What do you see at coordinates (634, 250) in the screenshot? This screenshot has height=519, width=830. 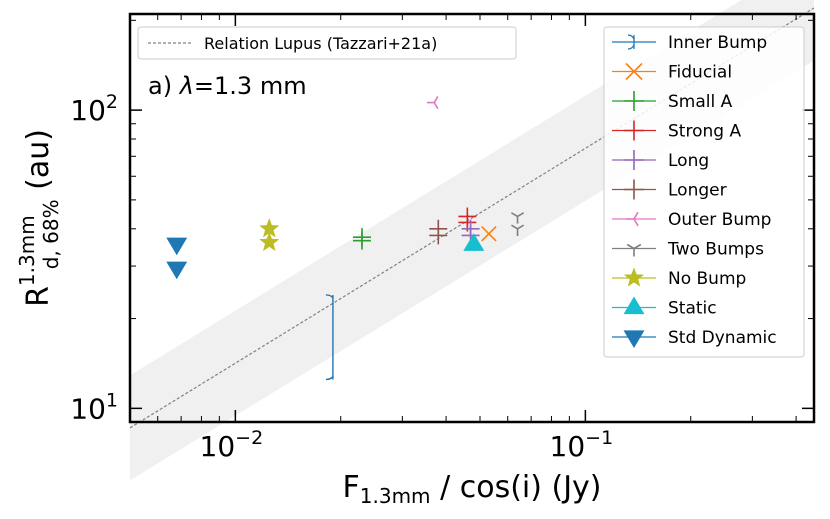 I see `legend-marker-two-bumps` at bounding box center [634, 250].